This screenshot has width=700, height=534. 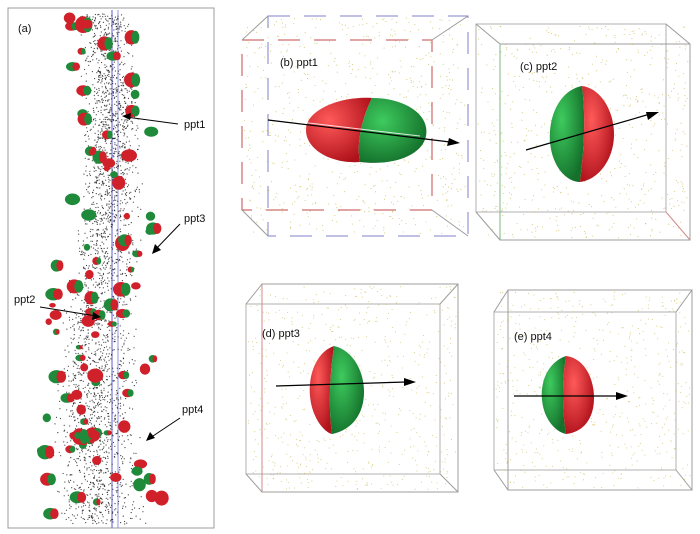 What do you see at coordinates (167, 237) in the screenshot?
I see `ppt3-callout-arrow` at bounding box center [167, 237].